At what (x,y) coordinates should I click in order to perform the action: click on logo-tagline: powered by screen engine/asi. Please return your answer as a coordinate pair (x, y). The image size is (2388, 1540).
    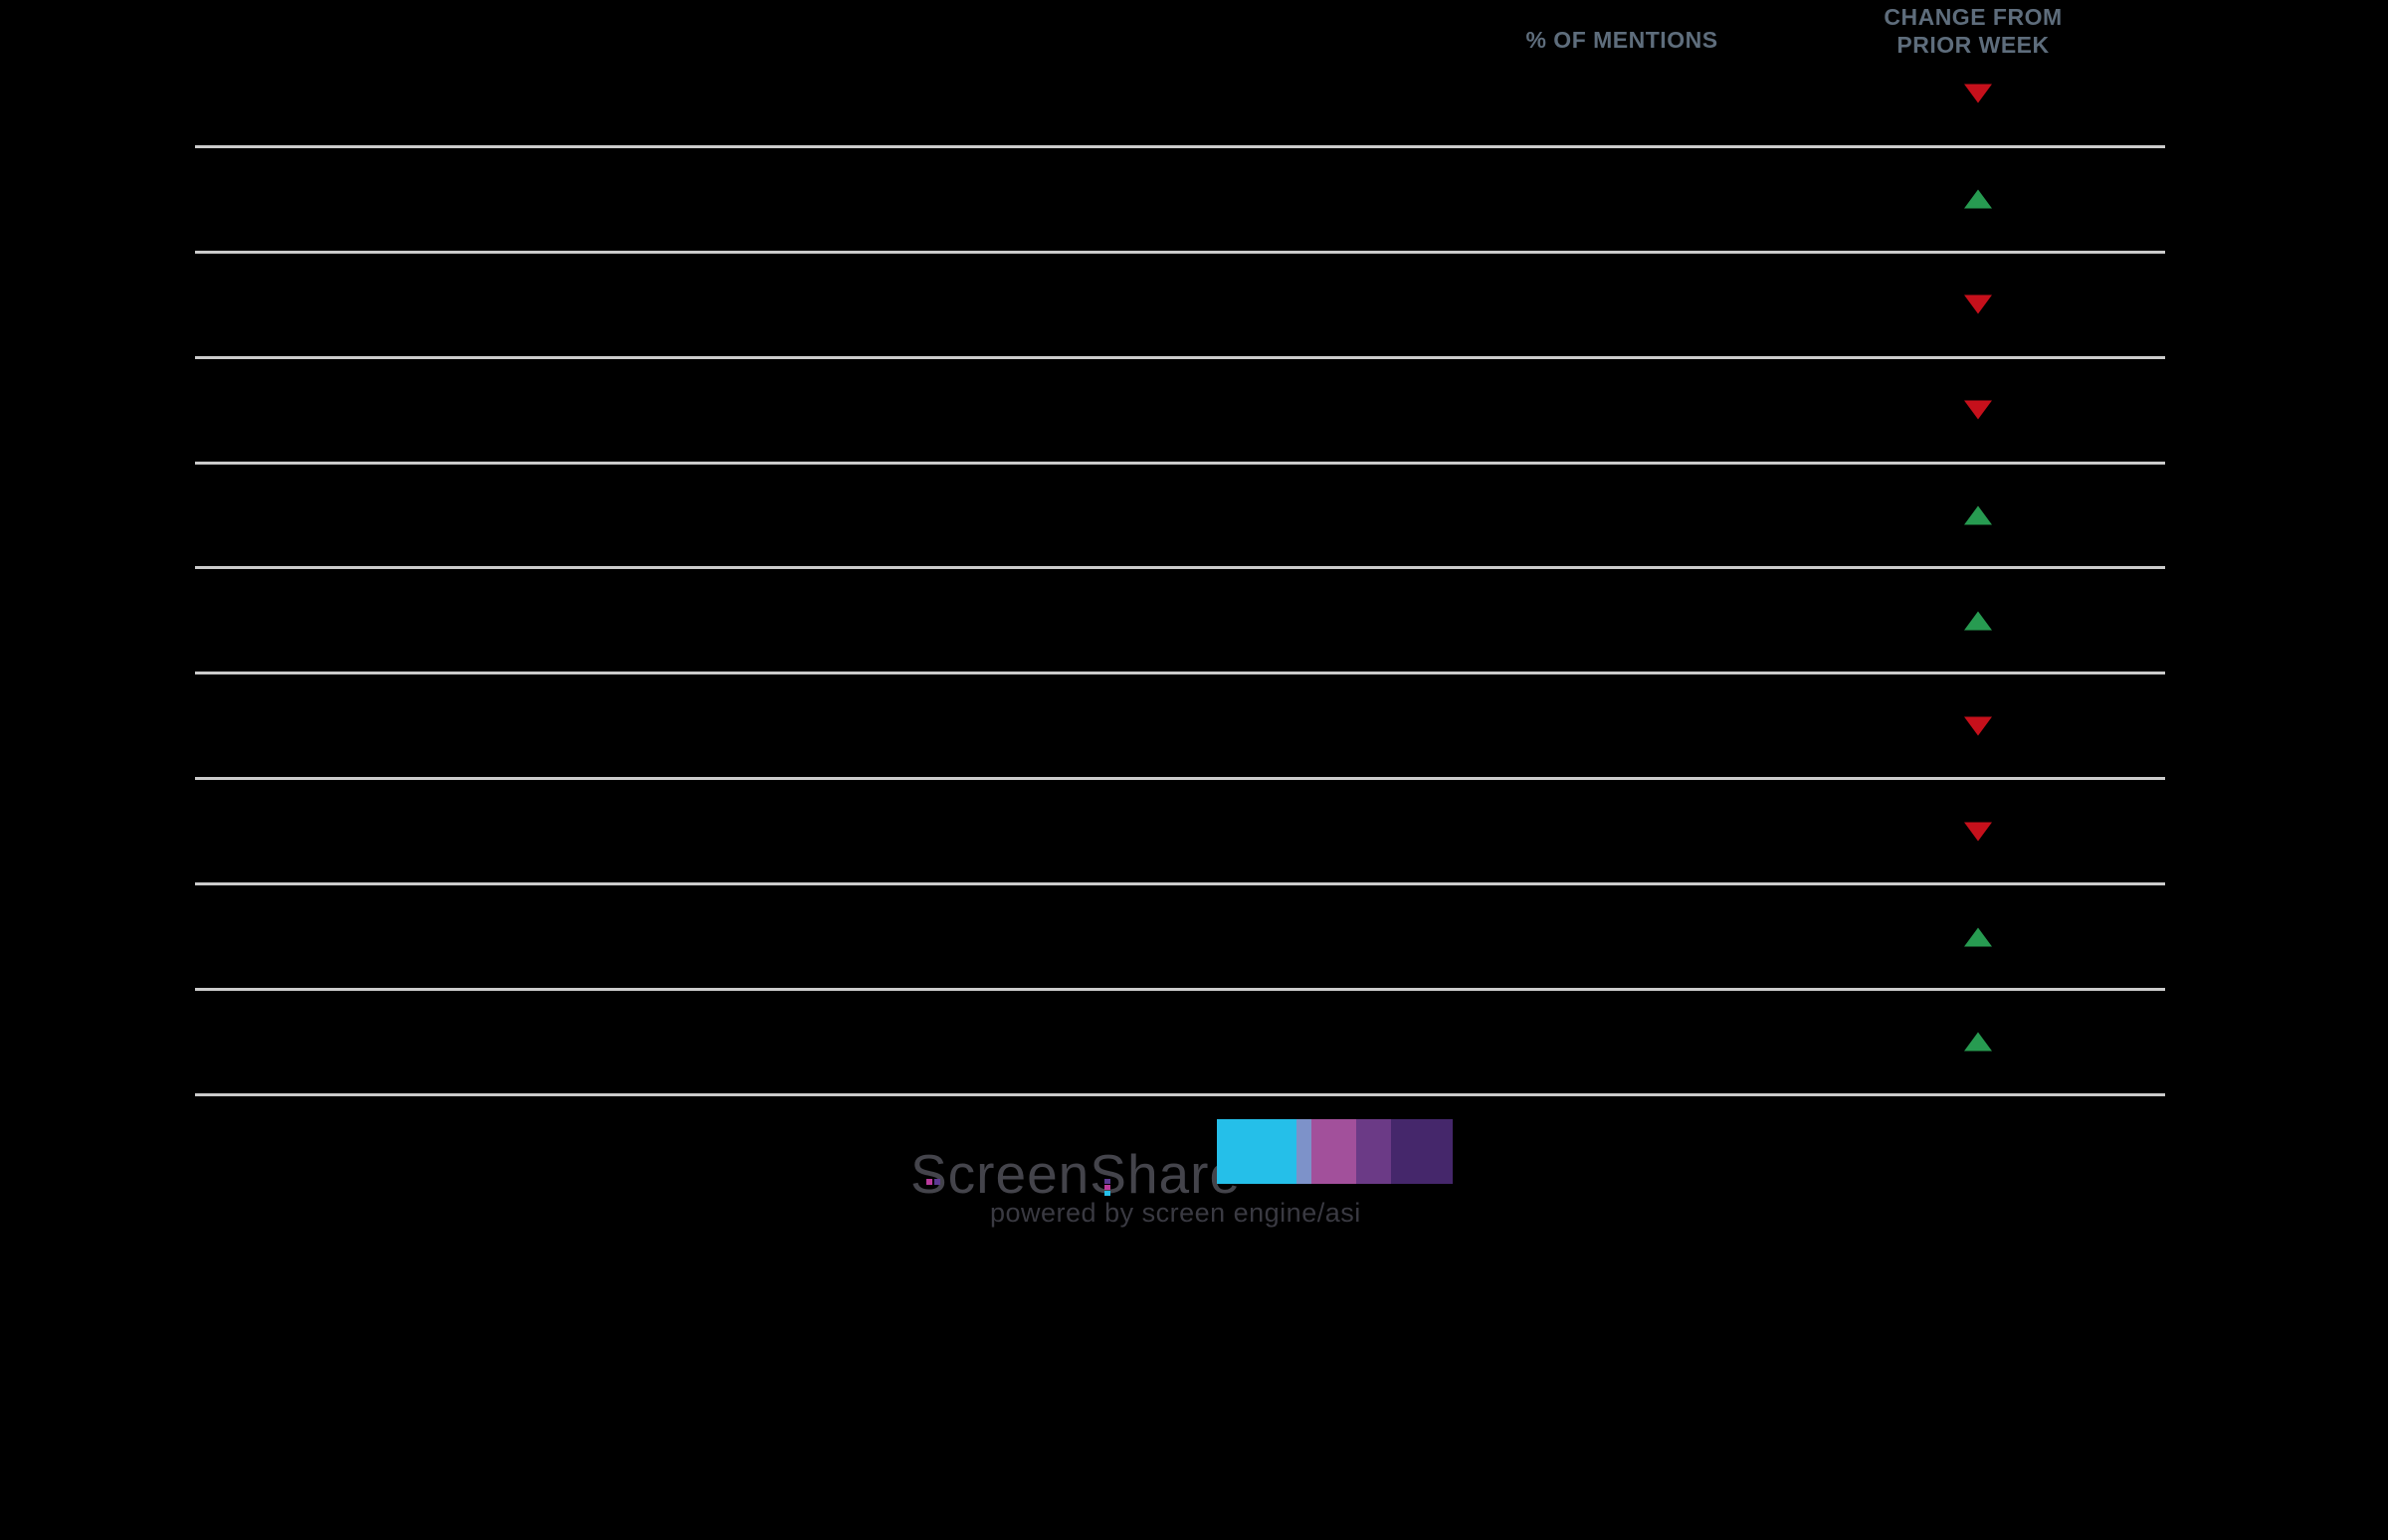
    Looking at the image, I should click on (1175, 1213).